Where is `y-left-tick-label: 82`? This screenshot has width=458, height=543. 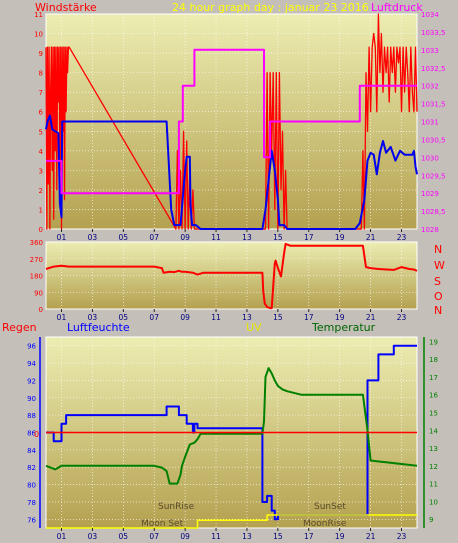 y-left-tick-label: 82 is located at coordinates (31, 468).